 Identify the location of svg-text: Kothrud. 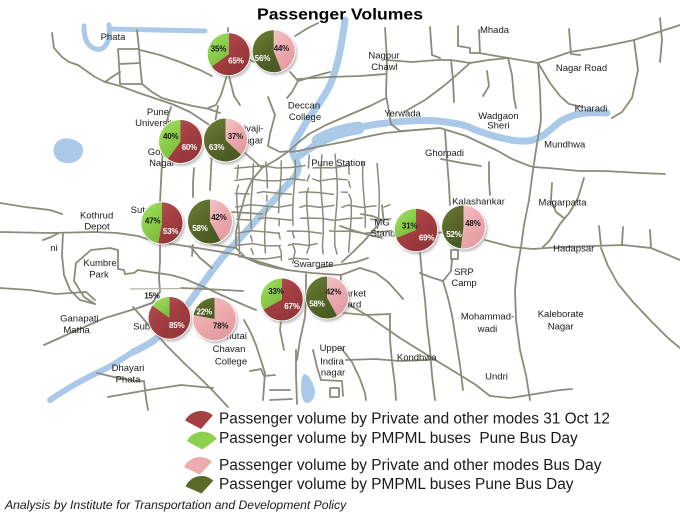
(96, 215).